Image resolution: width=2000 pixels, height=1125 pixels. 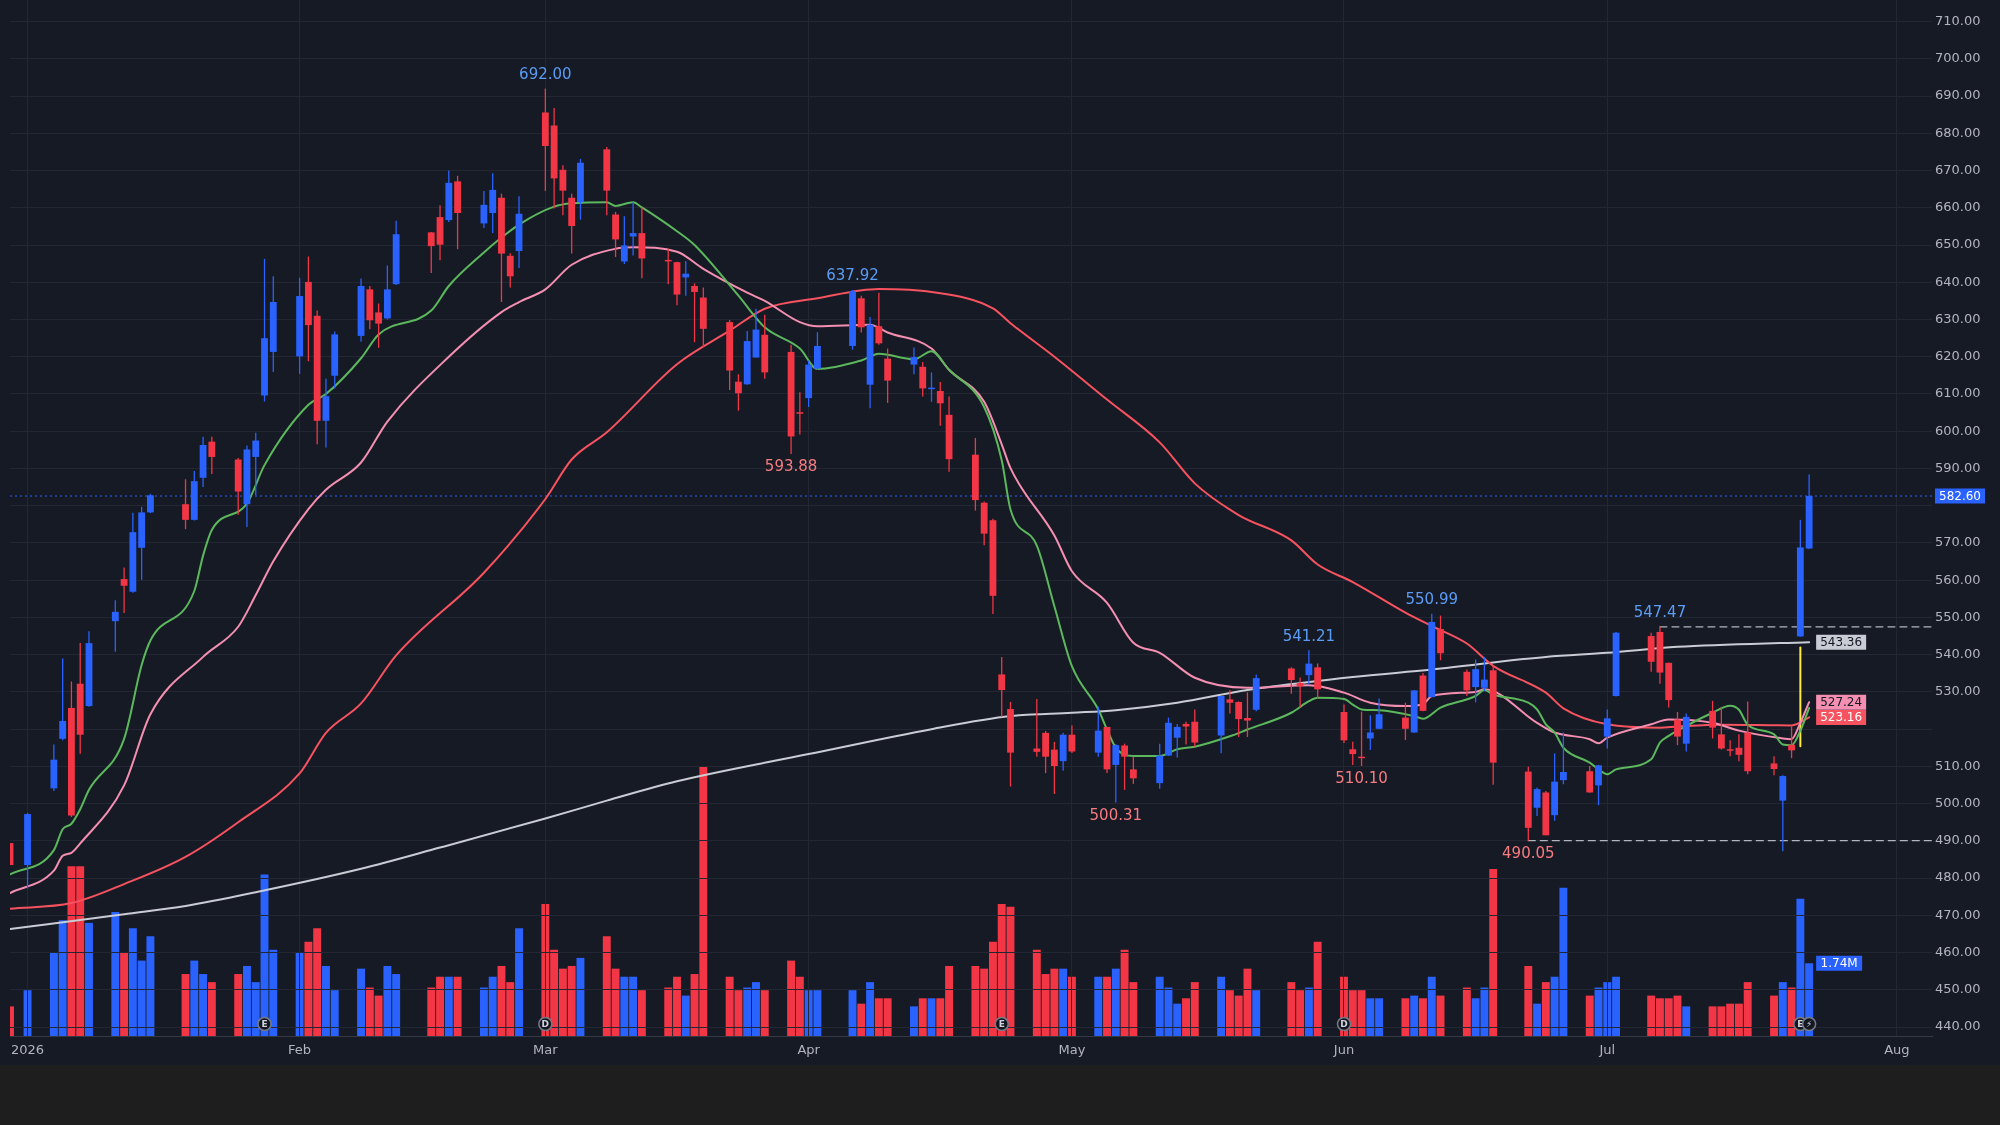 What do you see at coordinates (1343, 1050) in the screenshot?
I see `x-tick-label: Jun` at bounding box center [1343, 1050].